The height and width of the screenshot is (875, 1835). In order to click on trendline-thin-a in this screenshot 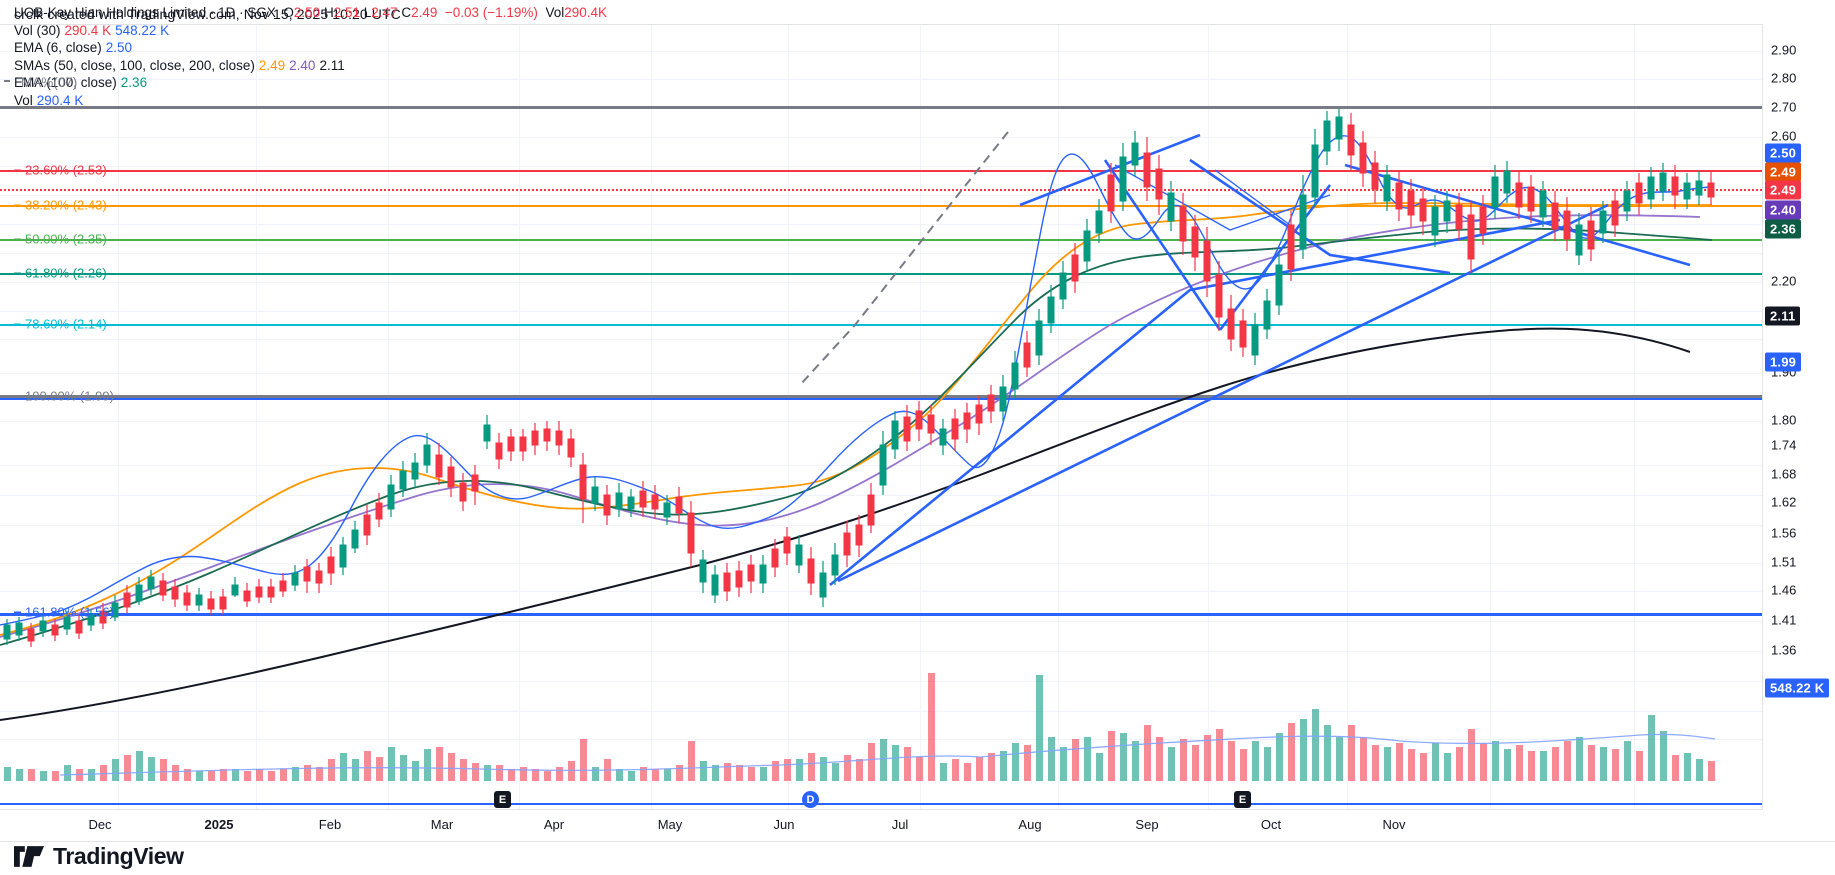, I will do `click(1222, 197)`.